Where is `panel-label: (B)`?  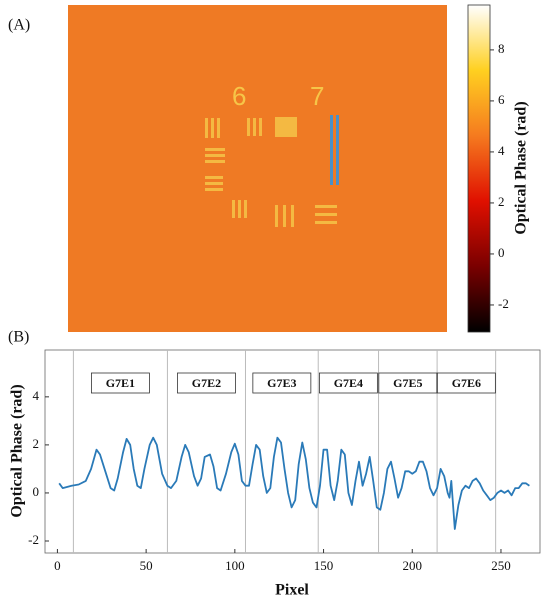
panel-label: (B) is located at coordinates (18, 337).